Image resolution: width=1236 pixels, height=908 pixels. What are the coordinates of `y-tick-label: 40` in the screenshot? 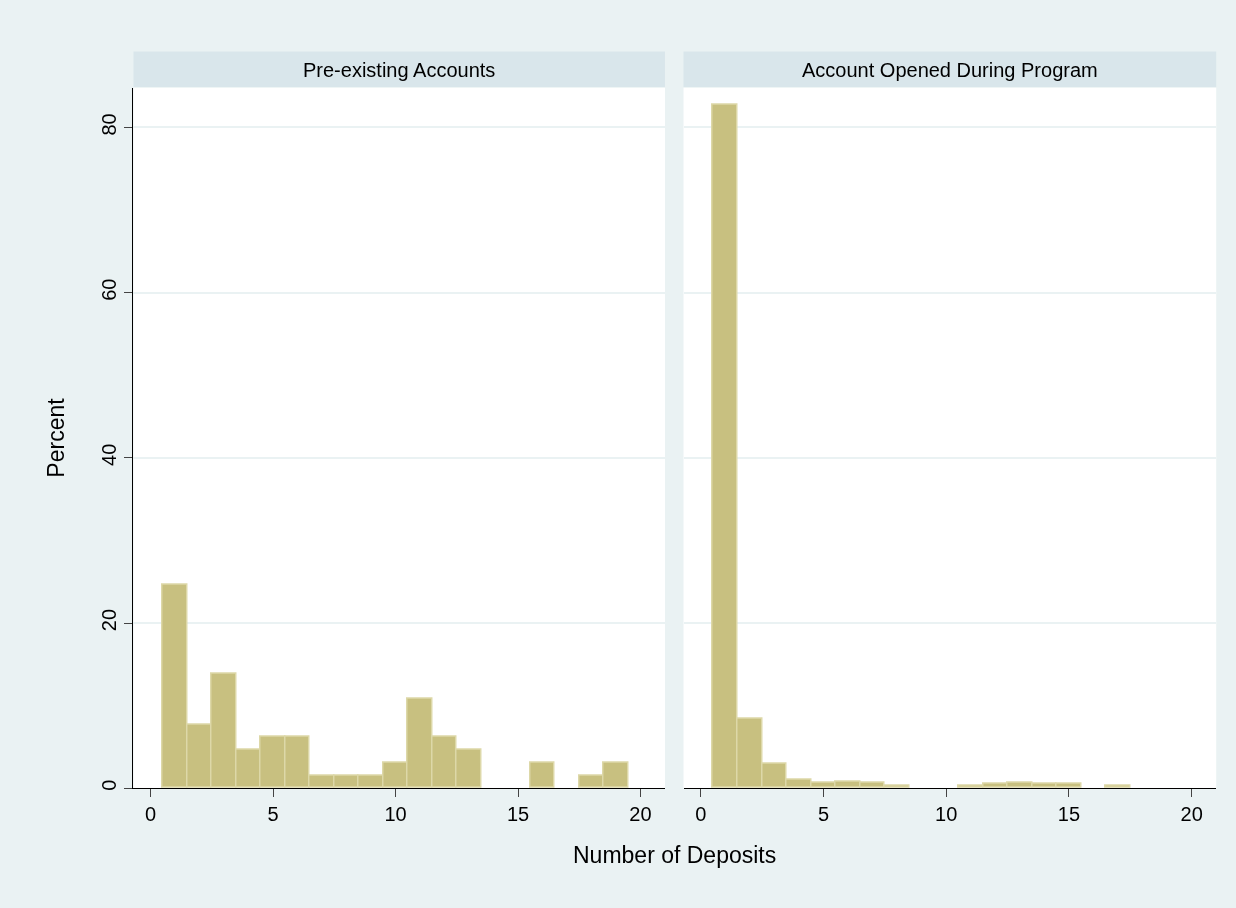 It's located at (109, 454).